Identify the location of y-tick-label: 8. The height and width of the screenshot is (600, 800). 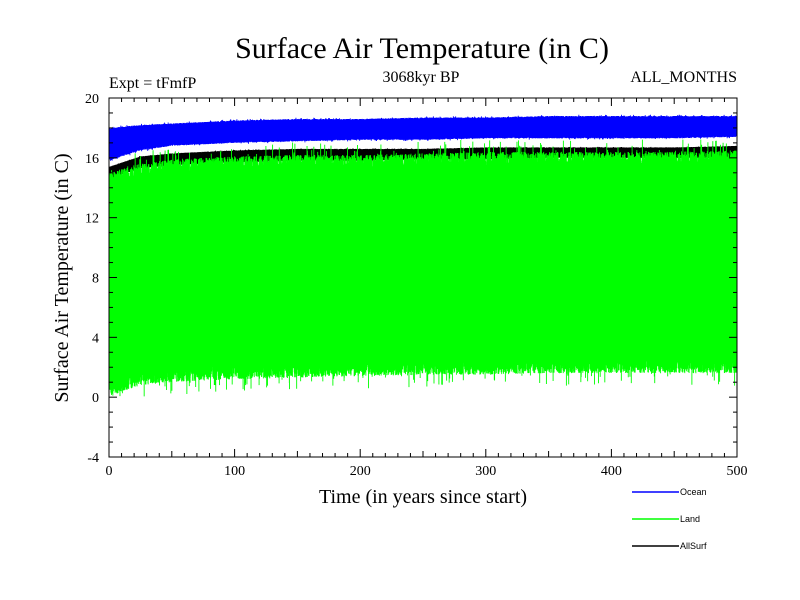
(95, 279).